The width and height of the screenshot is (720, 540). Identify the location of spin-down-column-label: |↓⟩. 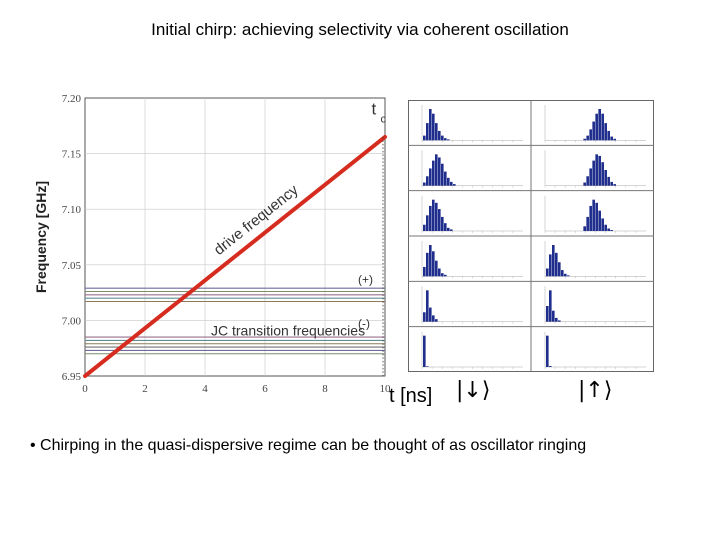
(473, 390).